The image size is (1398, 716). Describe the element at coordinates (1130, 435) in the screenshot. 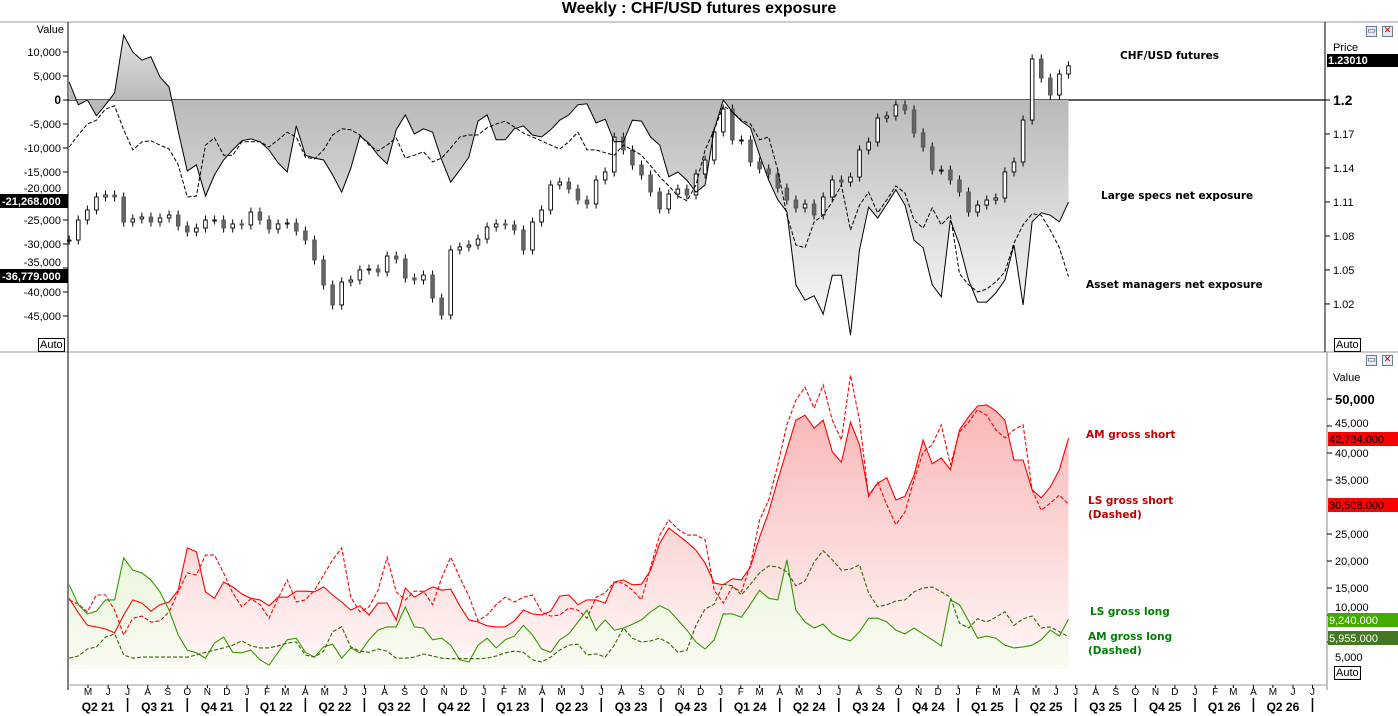

I see `annotation-am-short: AM gross short` at that location.